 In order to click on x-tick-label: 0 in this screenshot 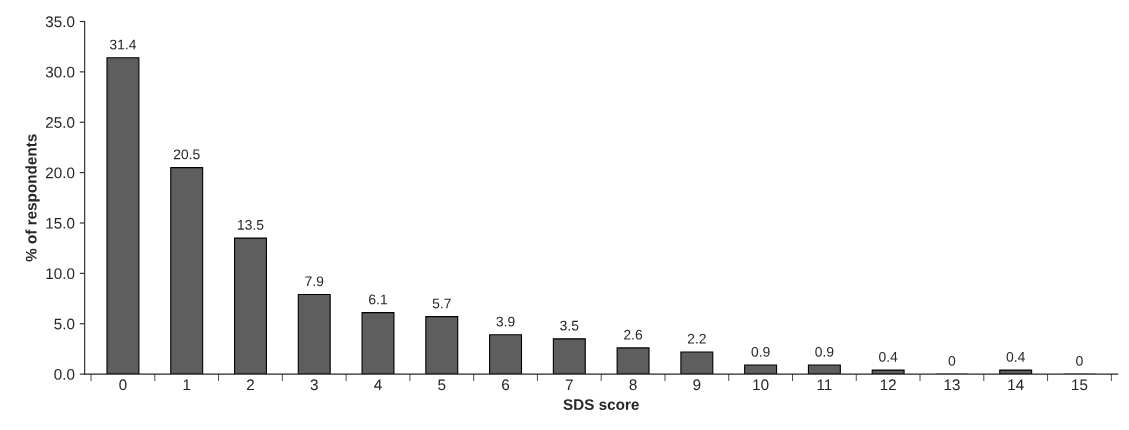, I will do `click(123, 385)`.